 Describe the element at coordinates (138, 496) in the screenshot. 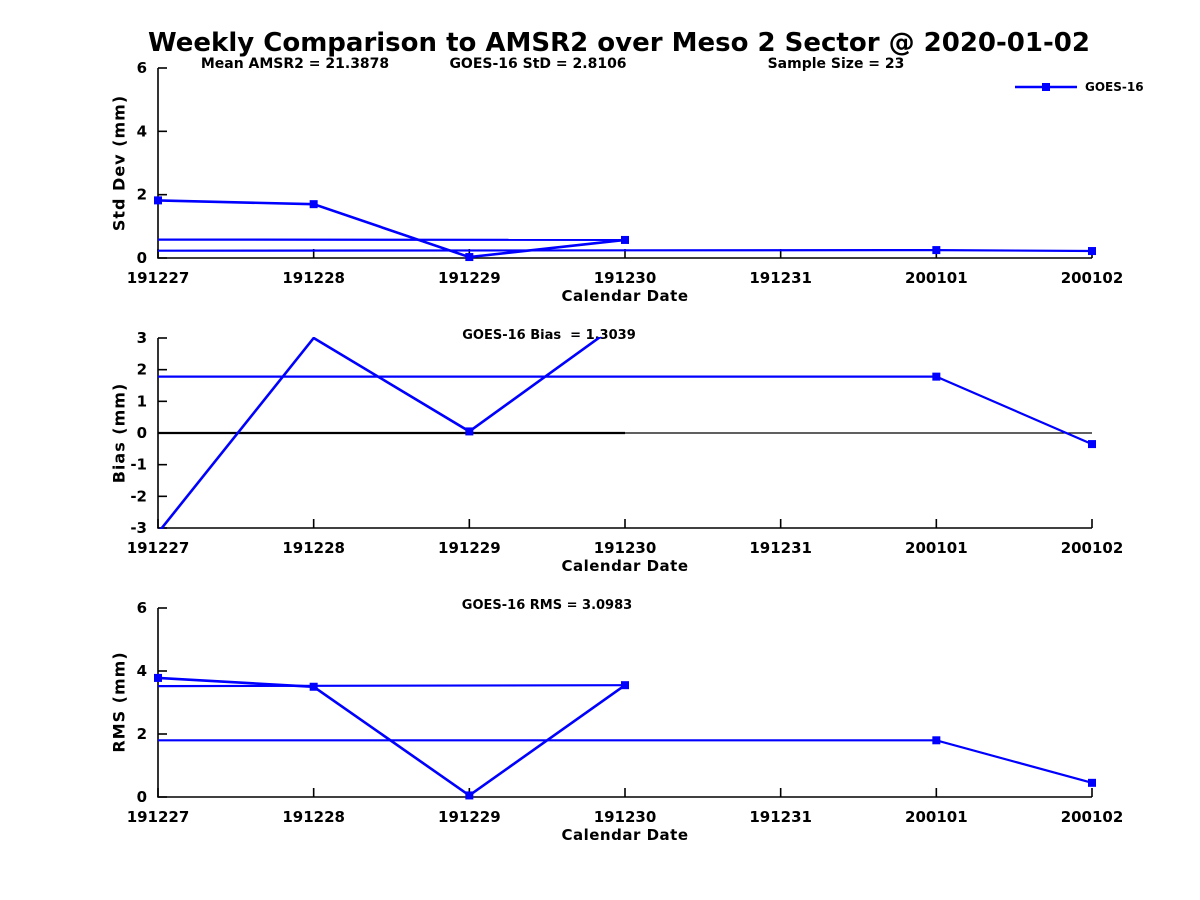

I see `y-tick-label: -2` at that location.